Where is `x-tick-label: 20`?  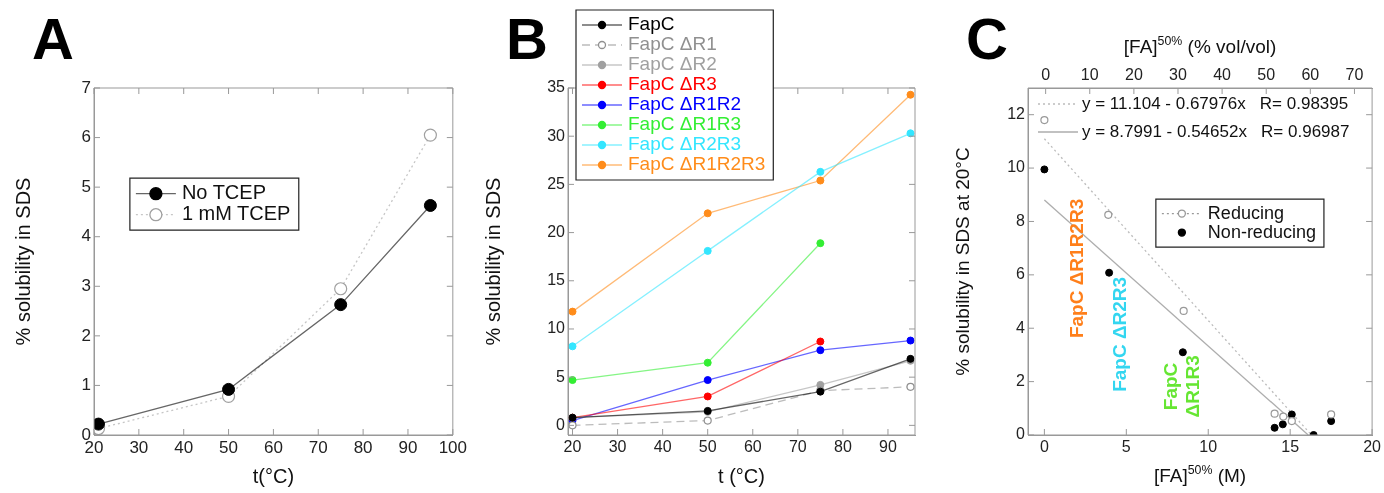
x-tick-label: 20 is located at coordinates (1372, 447).